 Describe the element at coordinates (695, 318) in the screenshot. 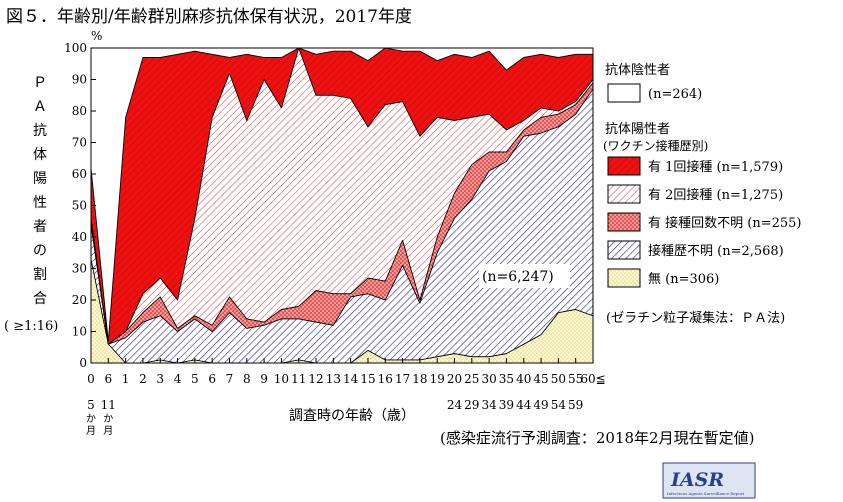

I see `legend-method-note: (ゼラチン粒子凝集法：ＰＡ法)` at that location.